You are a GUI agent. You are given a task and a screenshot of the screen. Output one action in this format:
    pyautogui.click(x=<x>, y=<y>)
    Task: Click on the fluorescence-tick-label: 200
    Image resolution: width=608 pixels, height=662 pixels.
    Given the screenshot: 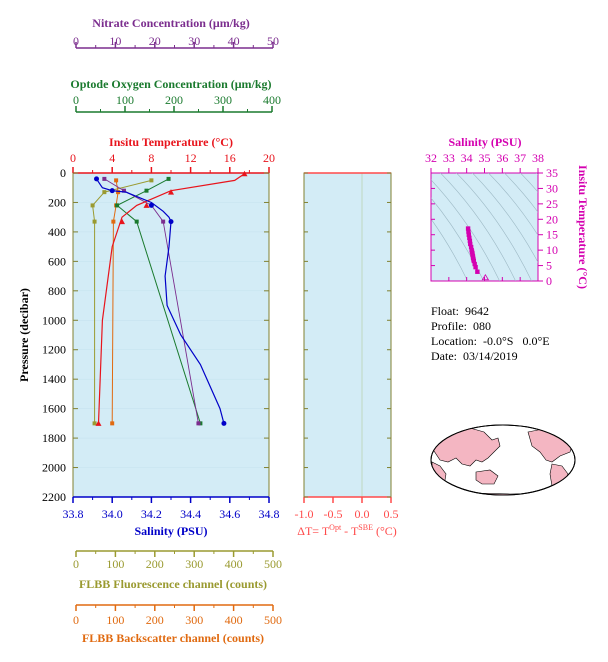 What is the action you would take?
    pyautogui.click(x=155, y=564)
    